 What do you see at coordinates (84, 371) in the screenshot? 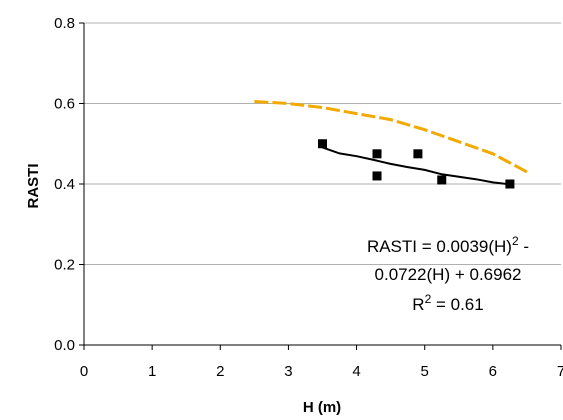
I see `x-tick-label: 0` at bounding box center [84, 371].